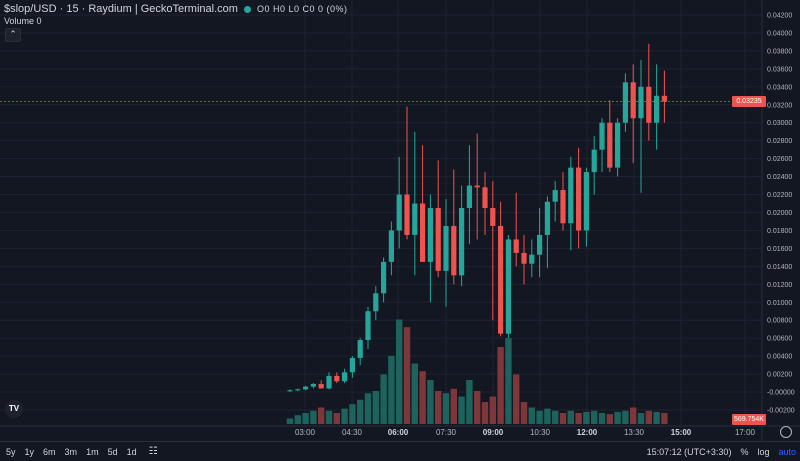  I want to click on y-tick-label: -0.00000, so click(781, 393).